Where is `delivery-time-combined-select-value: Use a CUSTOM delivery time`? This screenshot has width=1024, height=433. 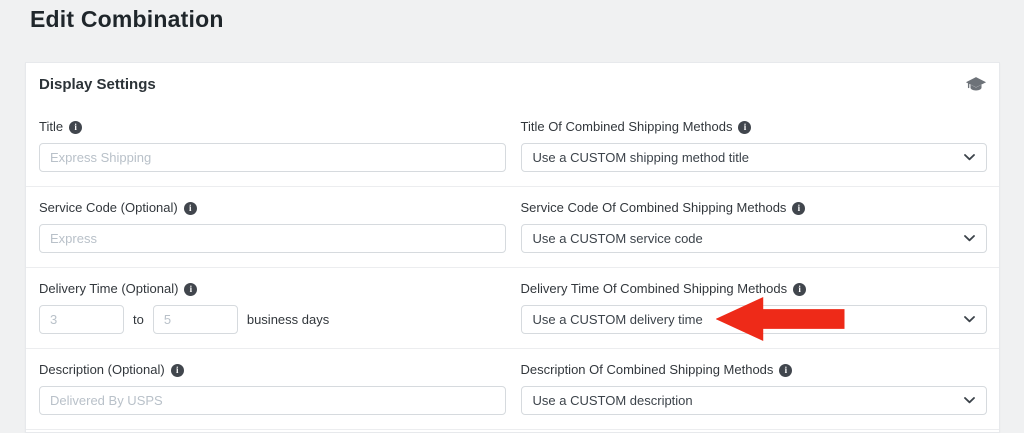
delivery-time-combined-select-value: Use a CUSTOM delivery time is located at coordinates (617, 319).